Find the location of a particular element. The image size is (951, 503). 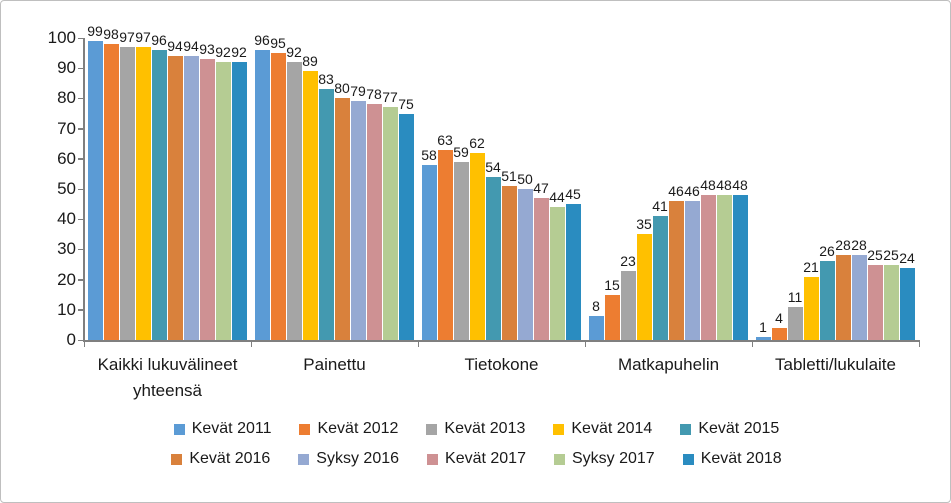

bar-value-label: 8 is located at coordinates (596, 305).